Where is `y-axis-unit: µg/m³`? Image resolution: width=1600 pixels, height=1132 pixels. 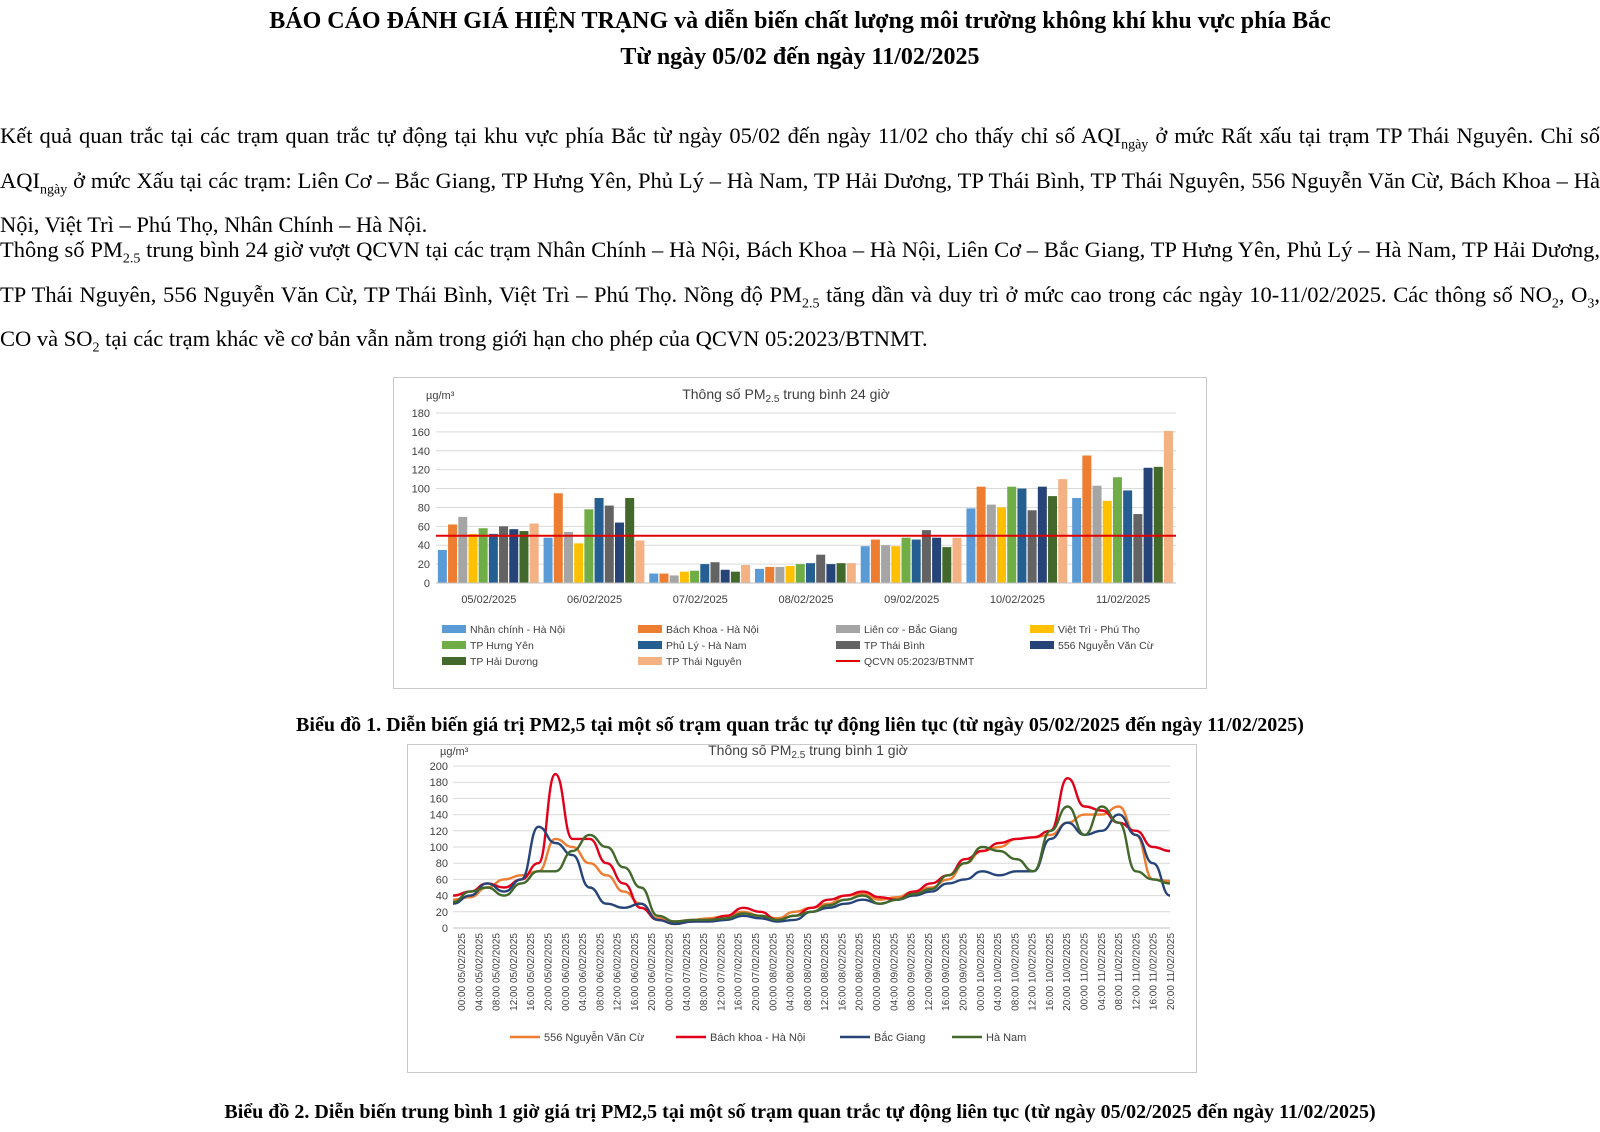
y-axis-unit: µg/m³ is located at coordinates (440, 396).